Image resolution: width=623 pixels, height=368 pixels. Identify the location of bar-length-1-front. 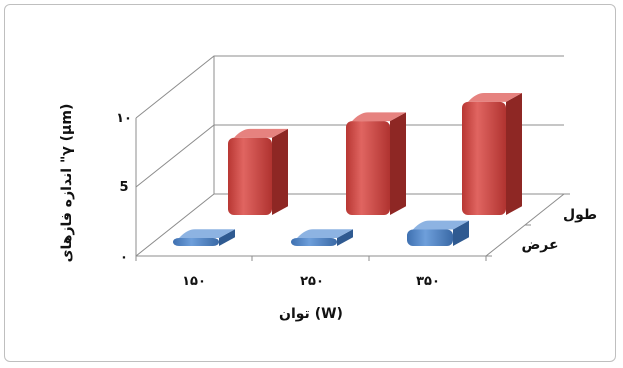
(368, 168).